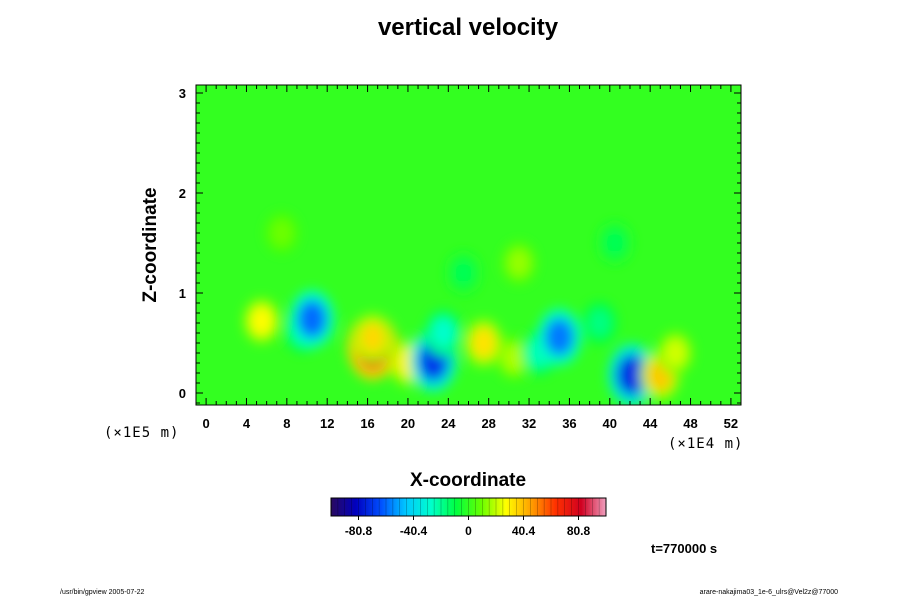  Describe the element at coordinates (468, 517) in the screenshot. I see `colorbar: -80.8 -40.4 0 40.4 80.8` at that location.